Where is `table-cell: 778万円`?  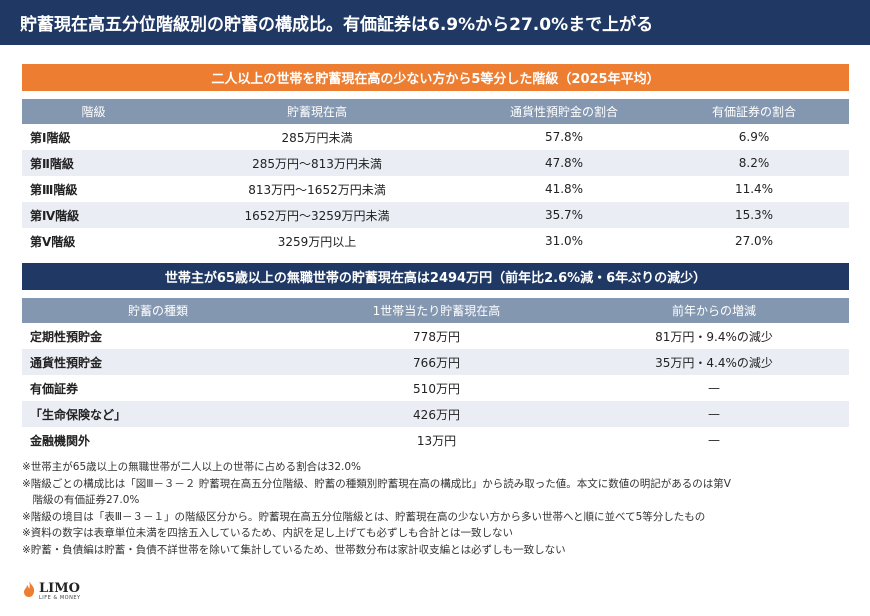
table-cell: 778万円 is located at coordinates (436, 336).